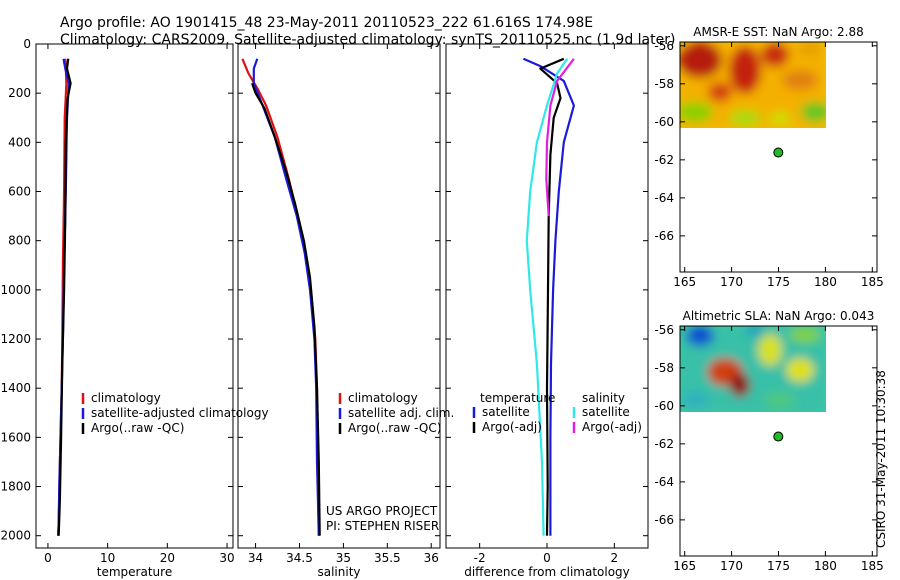  What do you see at coordinates (731, 566) in the screenshot?
I see `altimetric_sla-xtick-label: 170` at bounding box center [731, 566].